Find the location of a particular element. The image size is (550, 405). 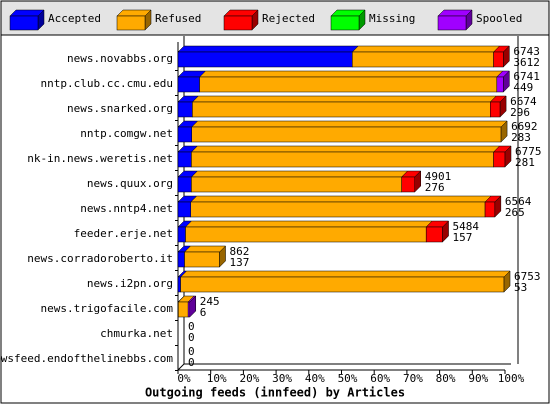

y-tick-label: news.trigofacile.com is located at coordinates (107, 308).